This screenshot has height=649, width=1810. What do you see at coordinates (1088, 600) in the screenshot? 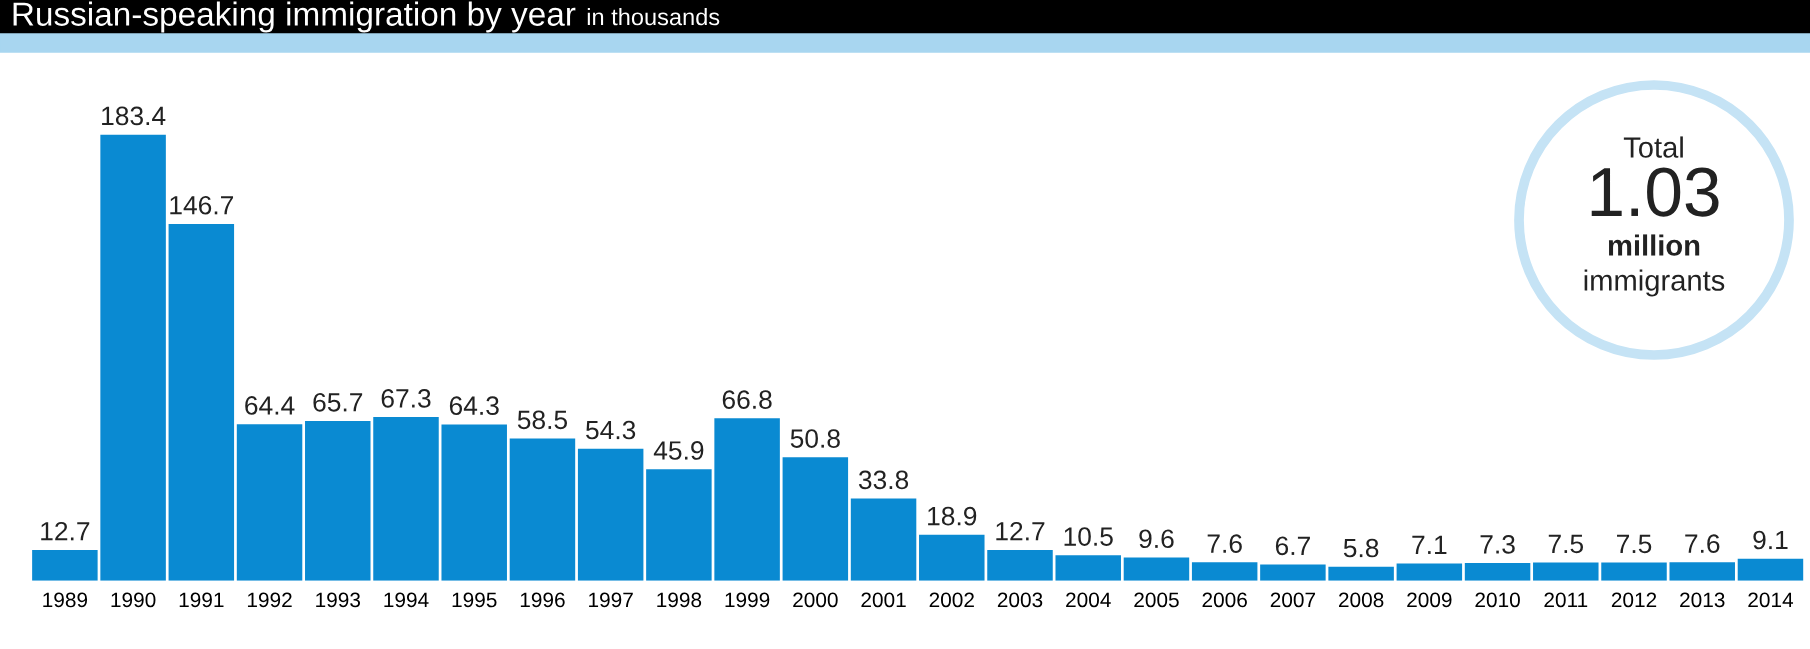
I see `x-tick-label: 2004` at bounding box center [1088, 600].